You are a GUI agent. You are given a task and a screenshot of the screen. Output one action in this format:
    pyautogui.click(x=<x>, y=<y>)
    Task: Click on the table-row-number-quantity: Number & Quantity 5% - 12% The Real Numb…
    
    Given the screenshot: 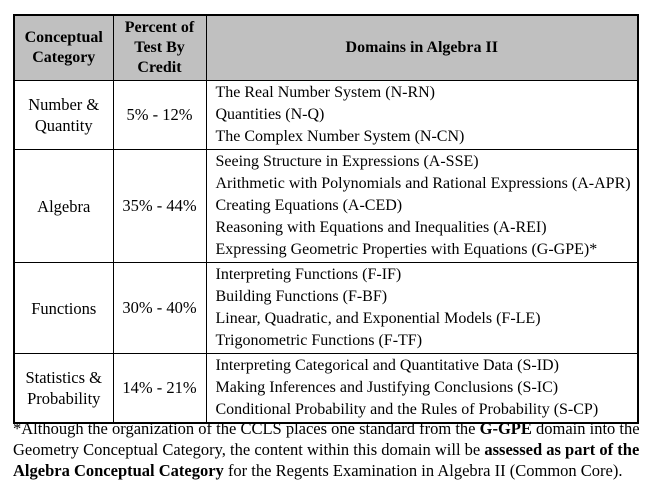 What is the action you would take?
    pyautogui.click(x=326, y=115)
    